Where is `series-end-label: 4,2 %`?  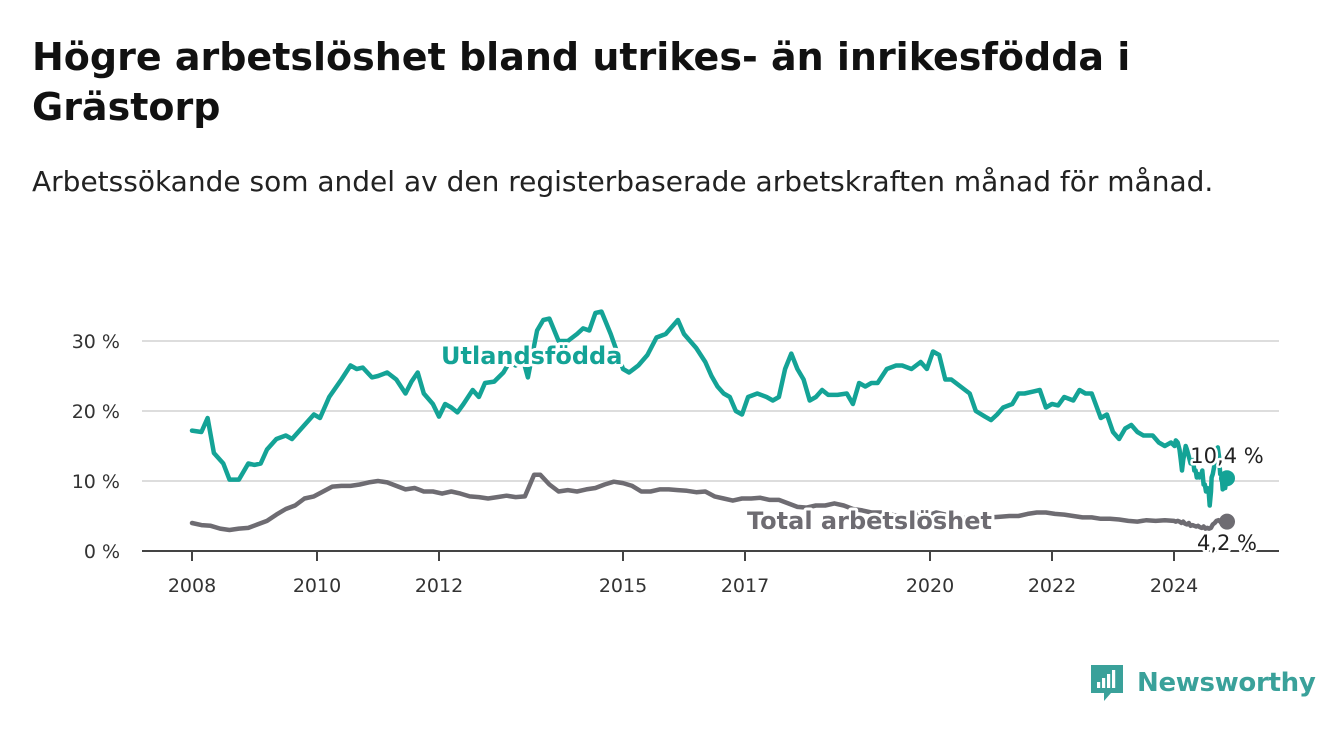
series-end-label: 4,2 % is located at coordinates (1227, 543).